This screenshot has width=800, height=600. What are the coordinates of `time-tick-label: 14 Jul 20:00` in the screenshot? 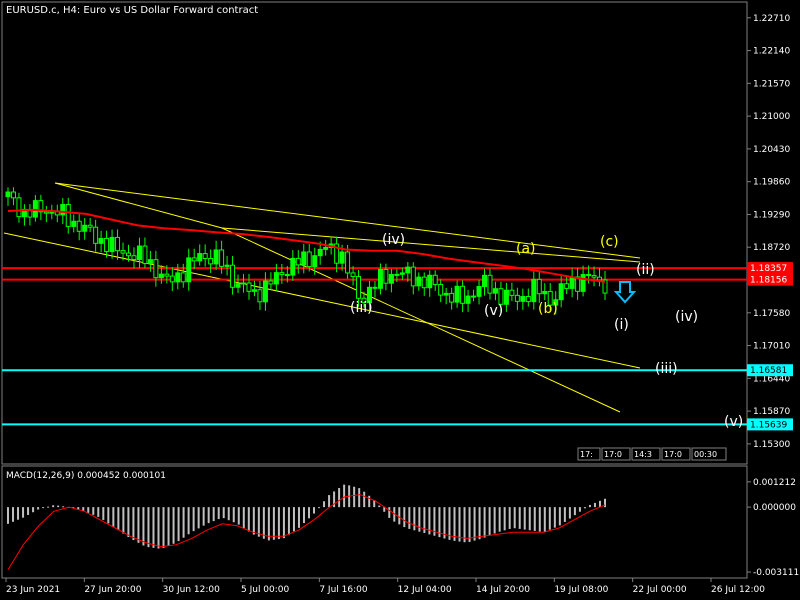 It's located at (503, 590).